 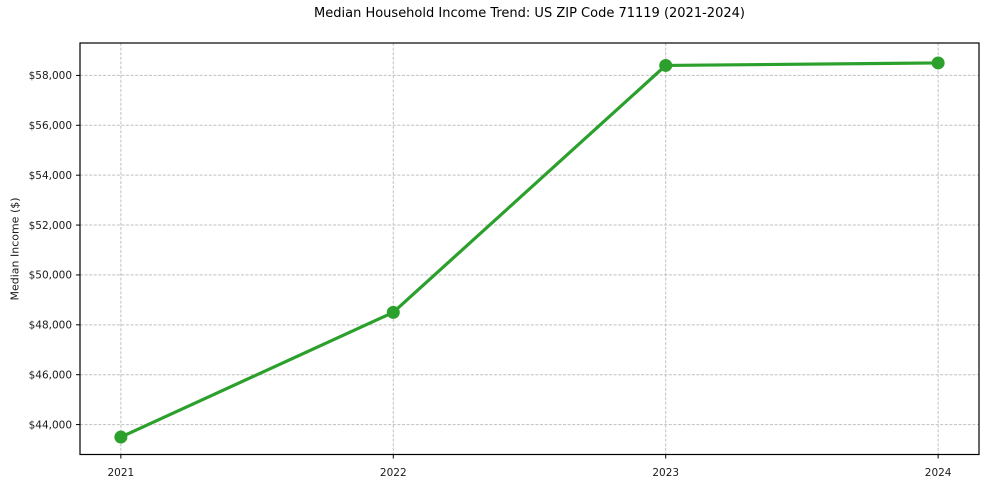 I want to click on y-tick-label: $50,000, so click(x=50, y=276).